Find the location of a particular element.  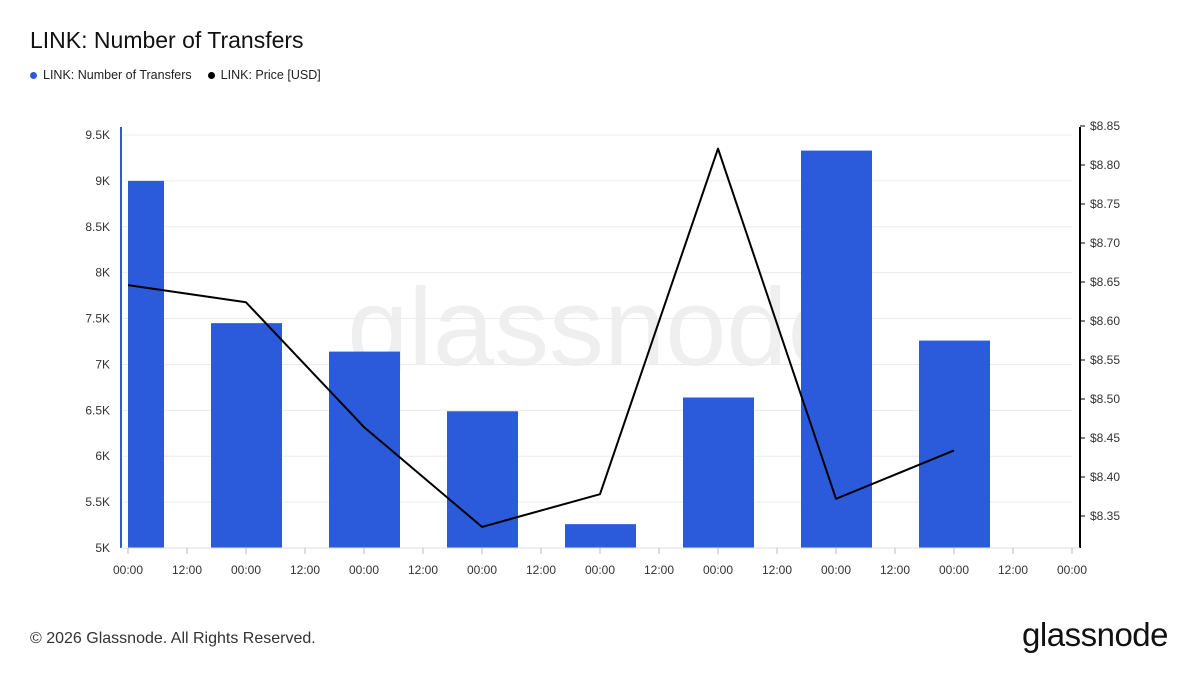

right-axis-tick-label: $8.40 is located at coordinates (1105, 477).